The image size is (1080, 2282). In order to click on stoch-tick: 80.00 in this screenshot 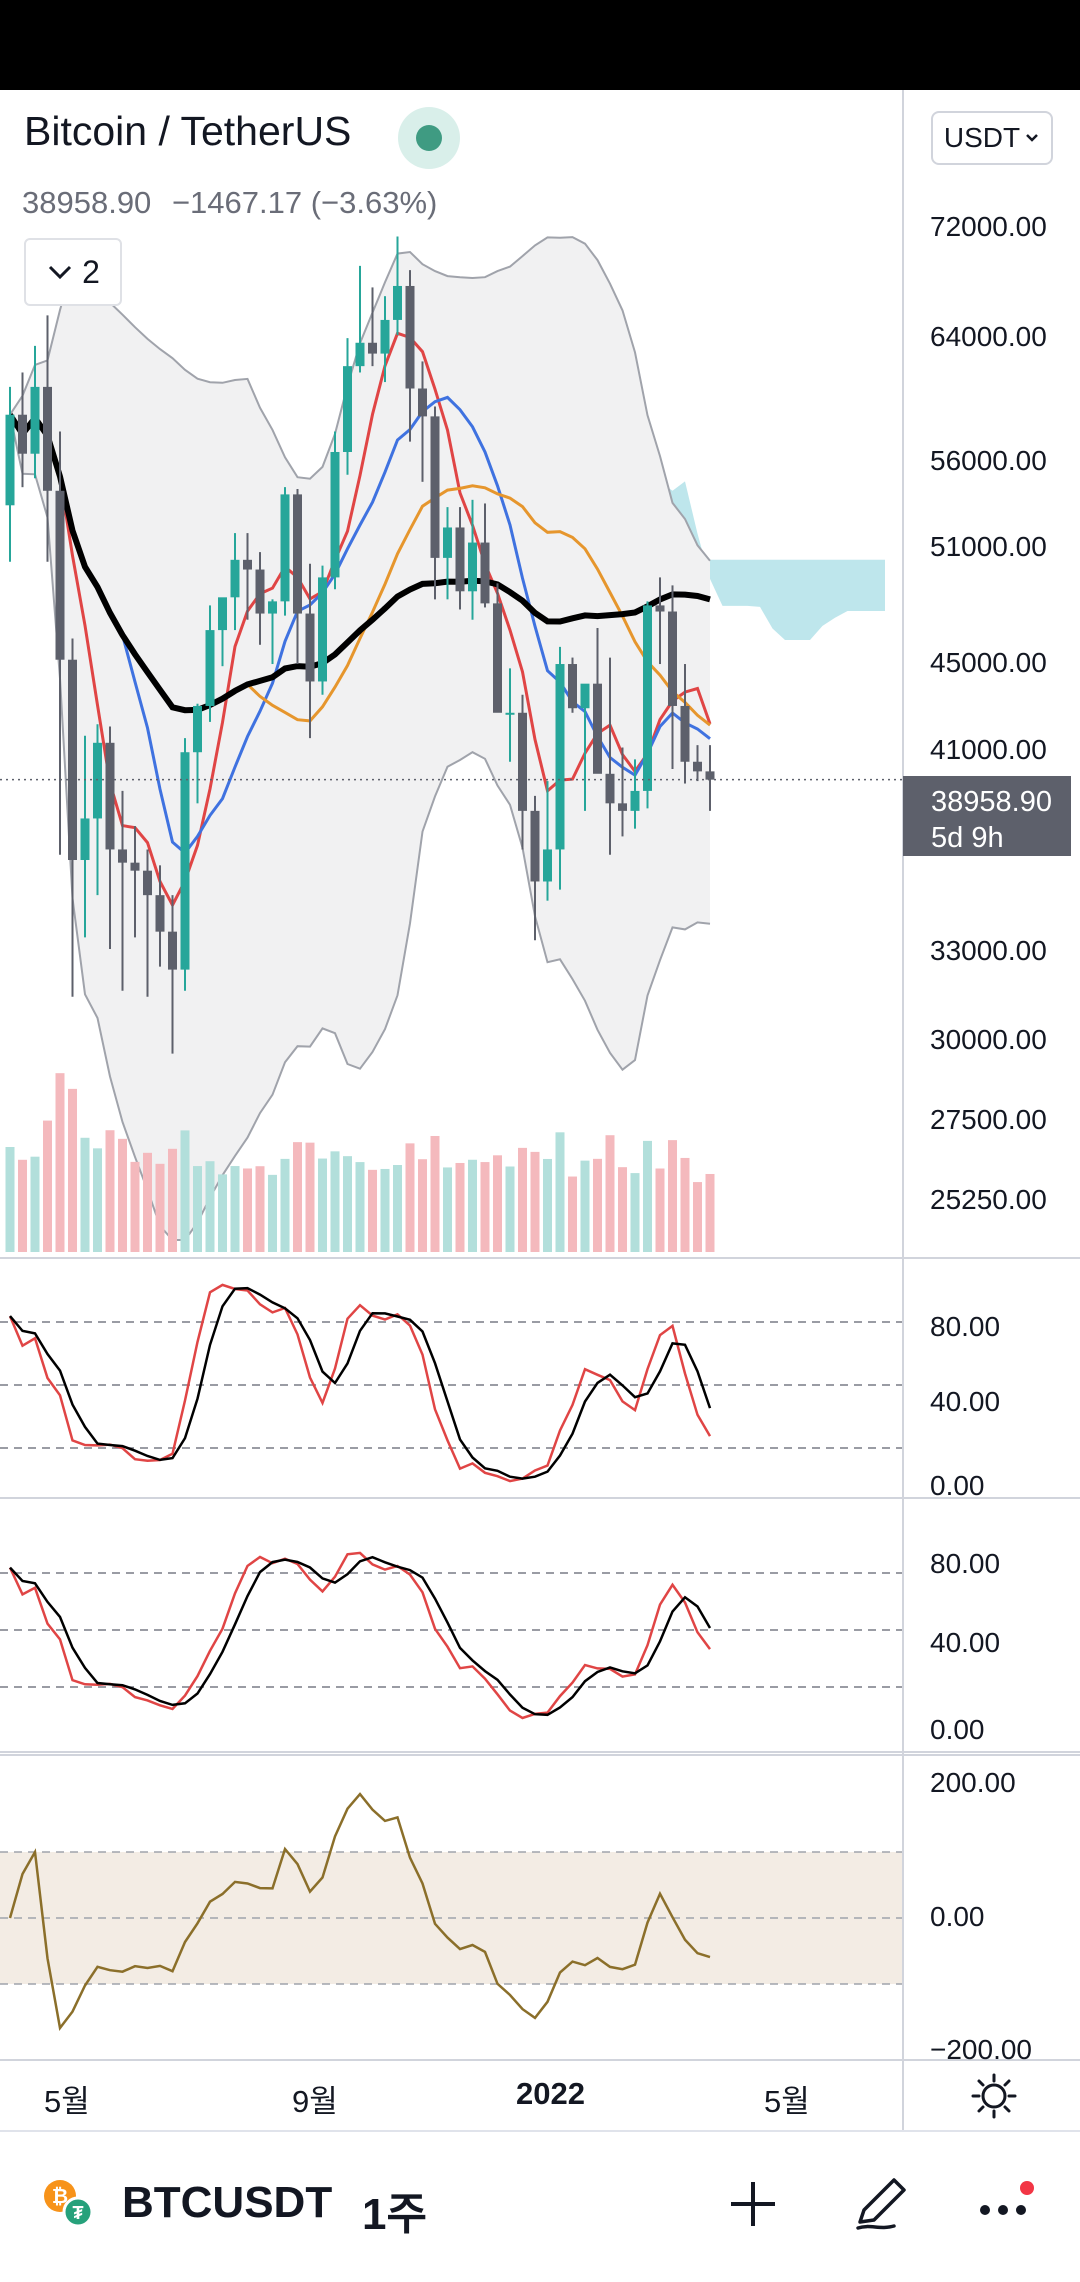, I will do `click(965, 1563)`.